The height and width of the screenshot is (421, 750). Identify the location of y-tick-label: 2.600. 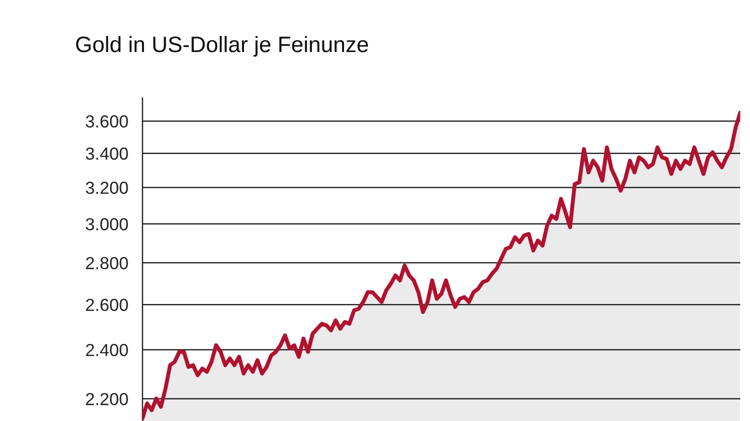
(107, 305).